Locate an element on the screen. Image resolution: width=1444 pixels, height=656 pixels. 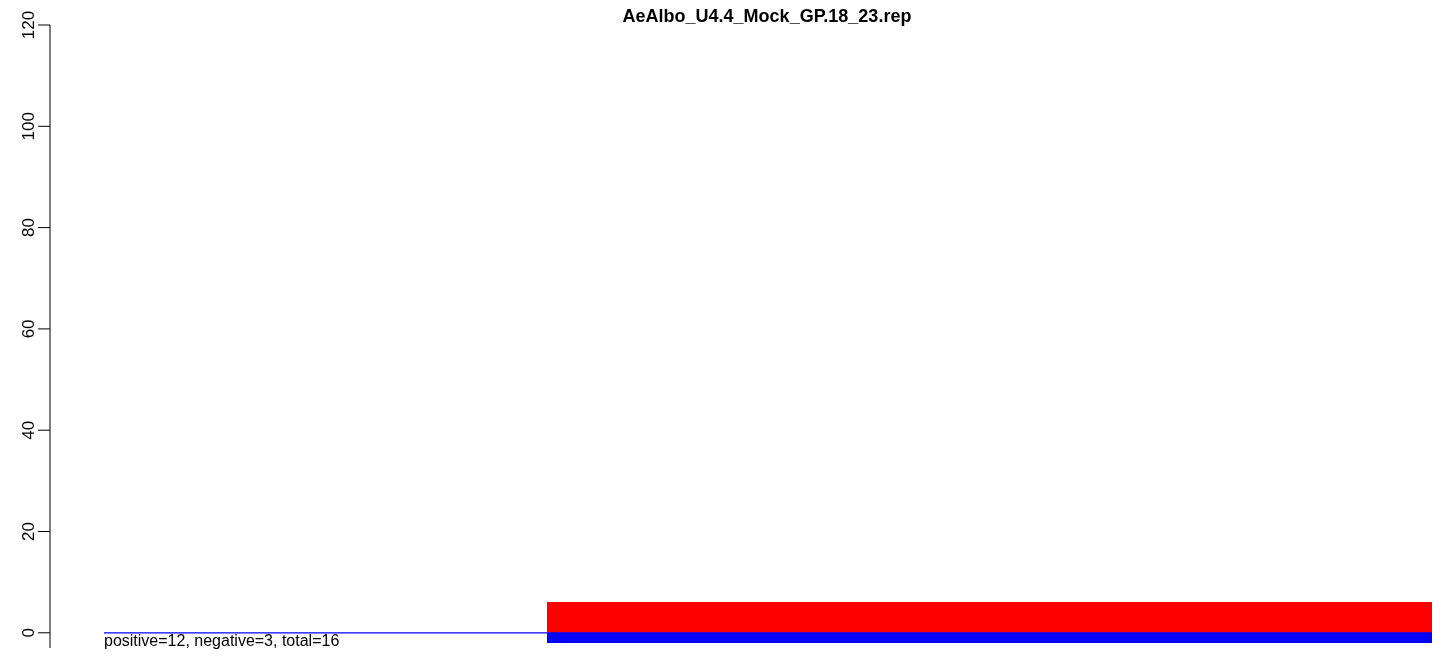
chart-title: AeAlbo_U4.4_Mock_GP.18_23.rep is located at coordinates (767, 16).